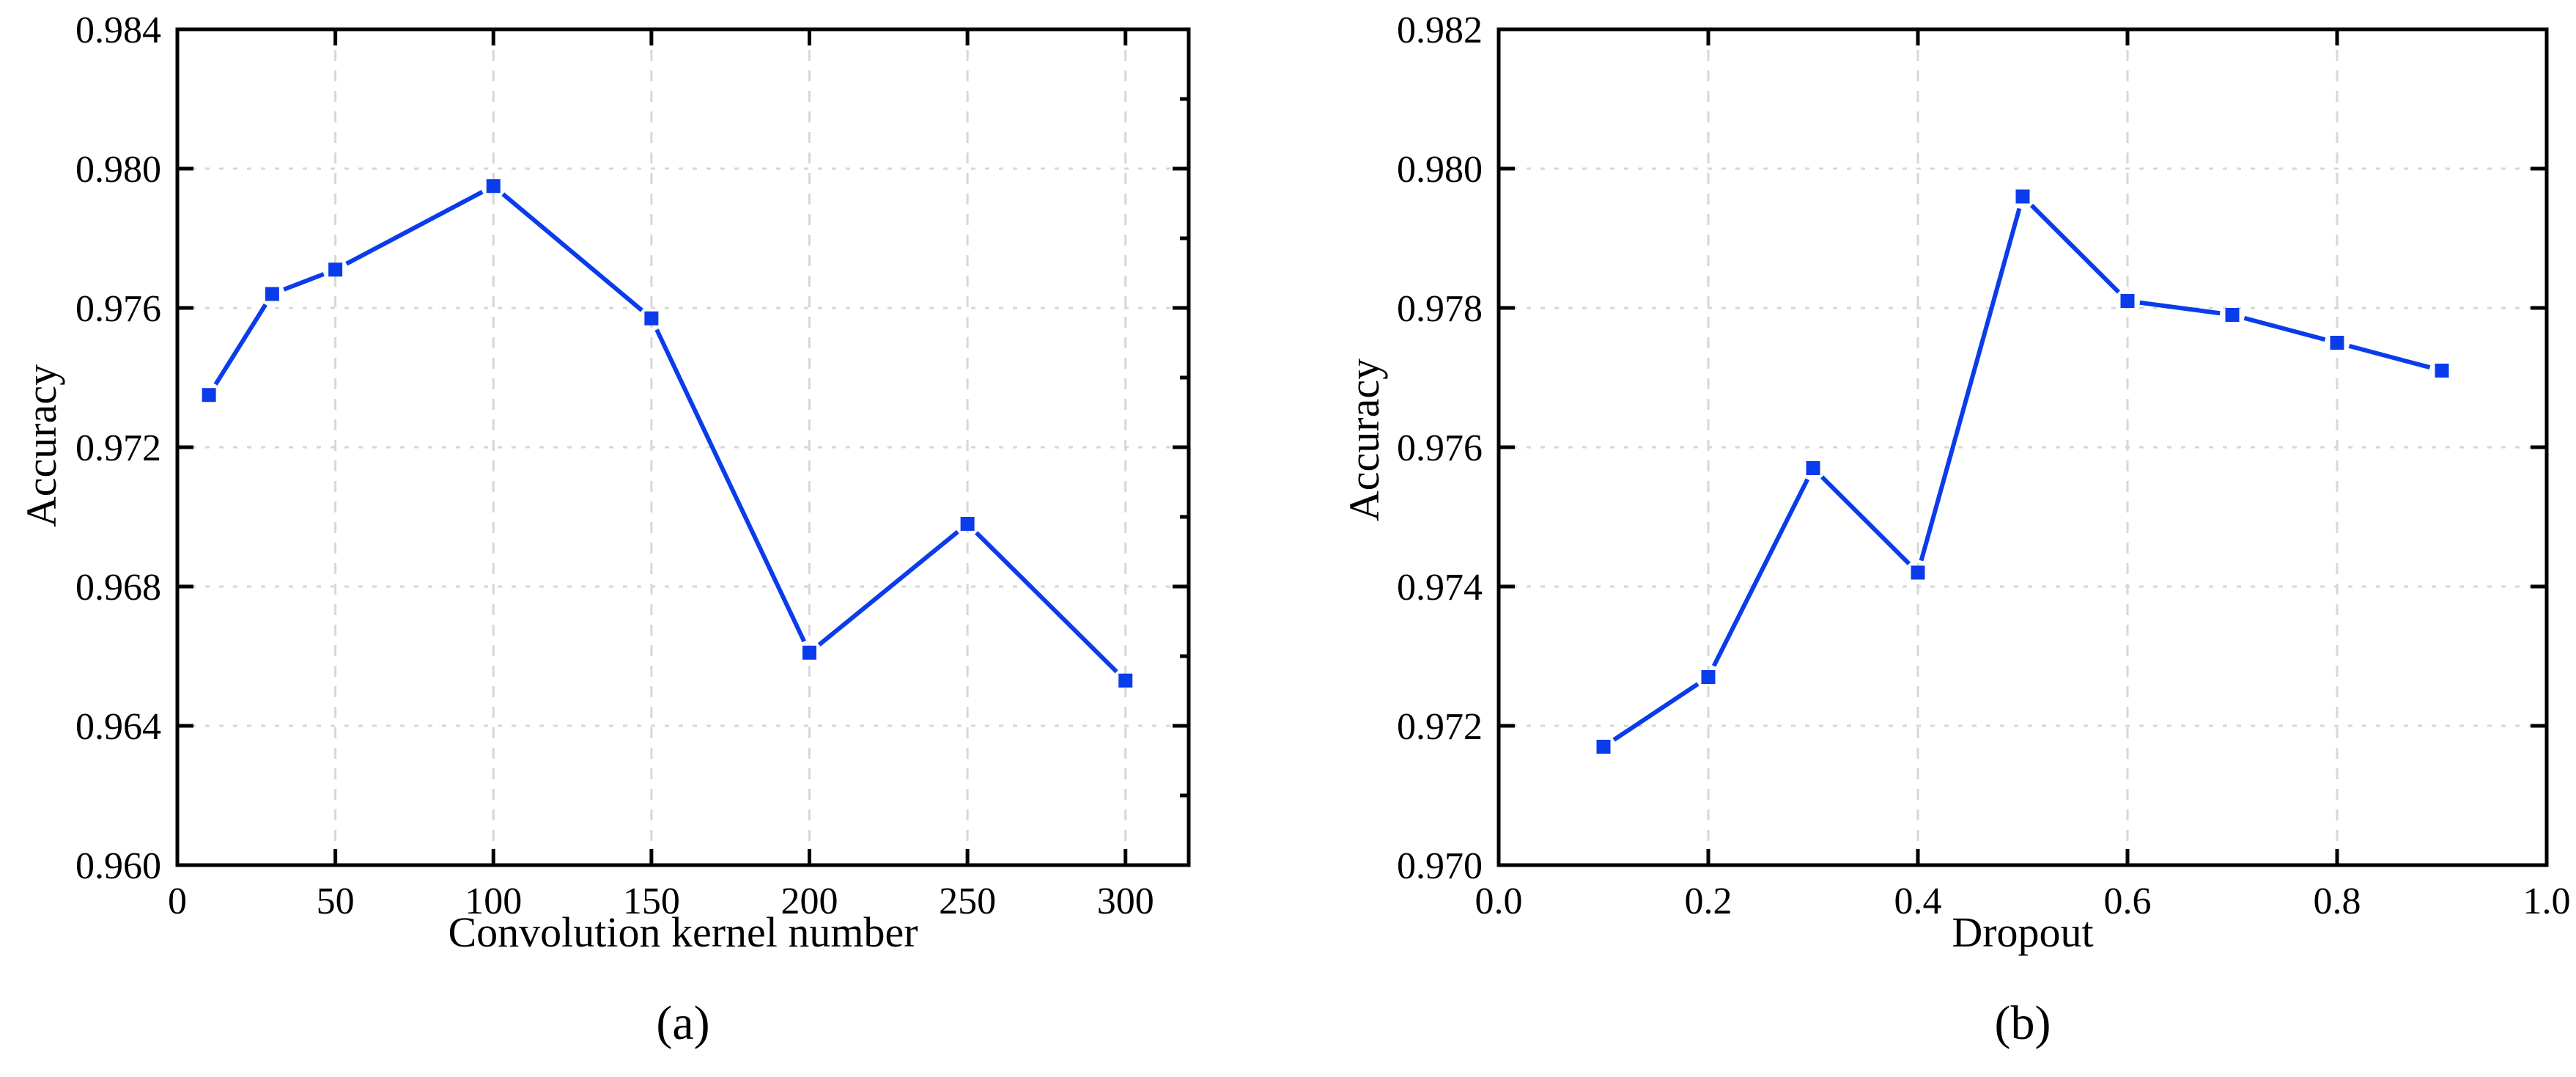 The image size is (2576, 1077). I want to click on x-tick-label: 0.0, so click(1499, 901).